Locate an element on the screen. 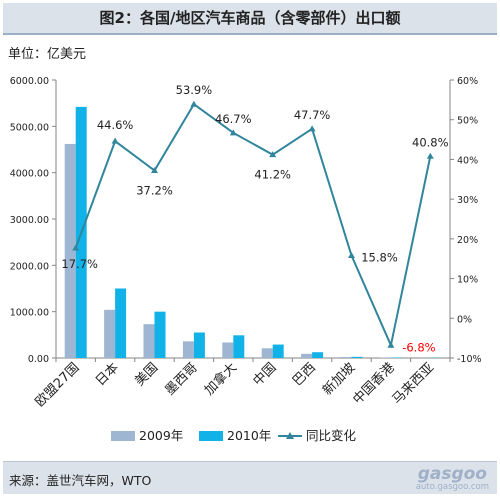 This screenshot has height=497, width=500. watermark-logo: gasgoo auto.gasgoo.com is located at coordinates (436, 478).